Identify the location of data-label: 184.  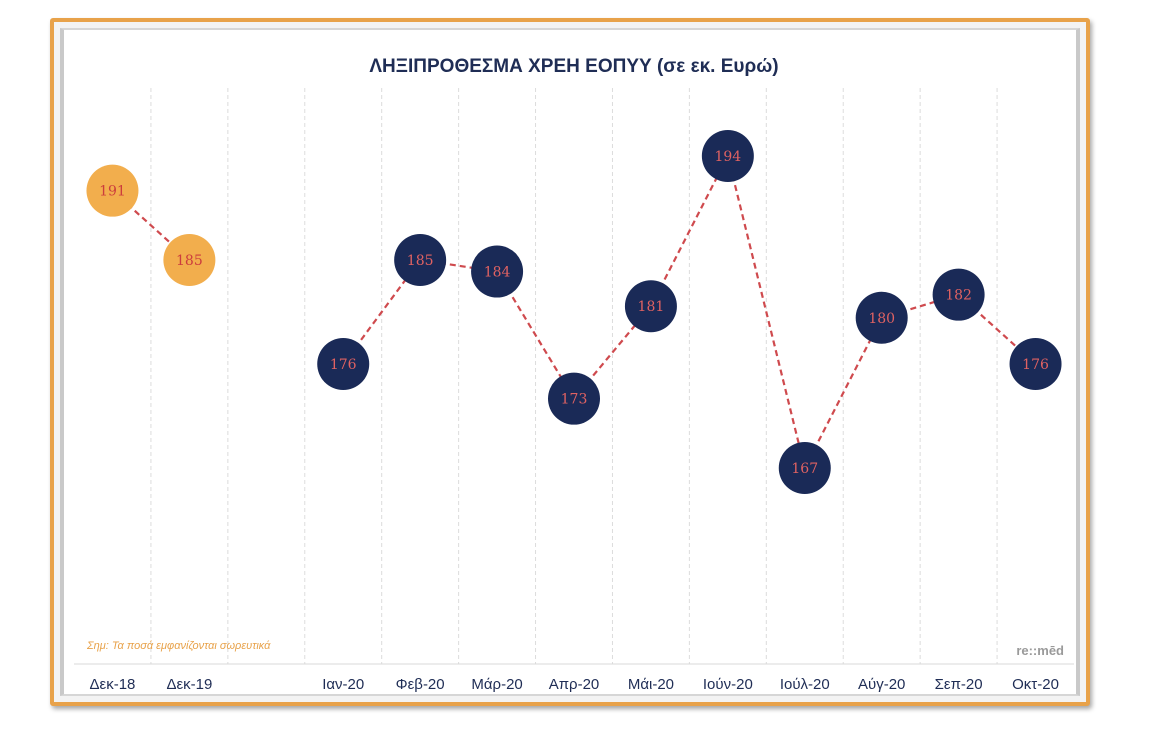
(497, 273).